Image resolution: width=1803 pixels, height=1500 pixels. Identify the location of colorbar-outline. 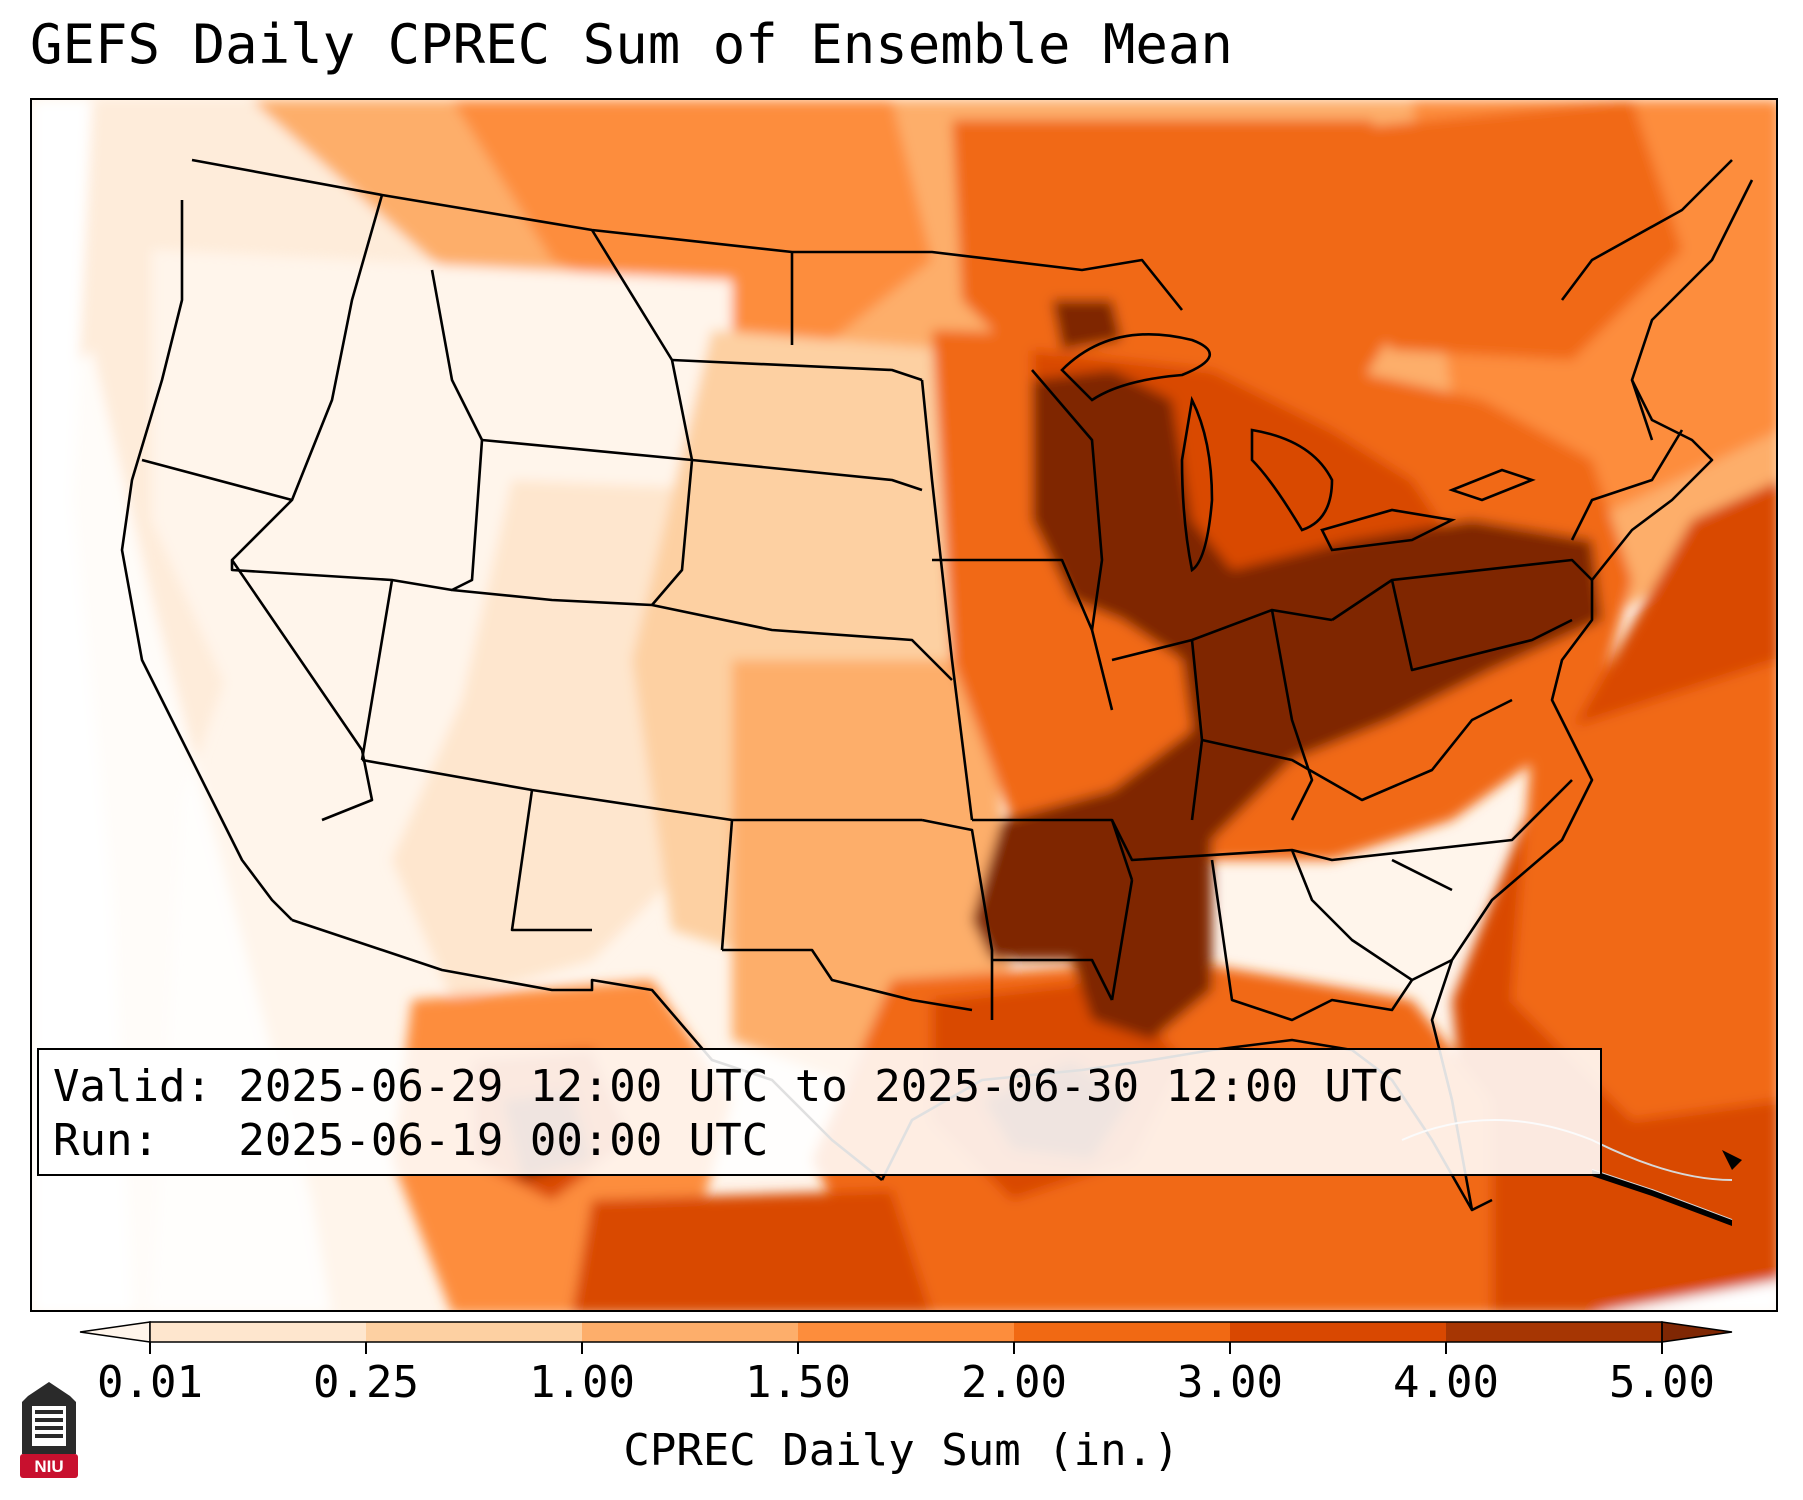
(906, 1332).